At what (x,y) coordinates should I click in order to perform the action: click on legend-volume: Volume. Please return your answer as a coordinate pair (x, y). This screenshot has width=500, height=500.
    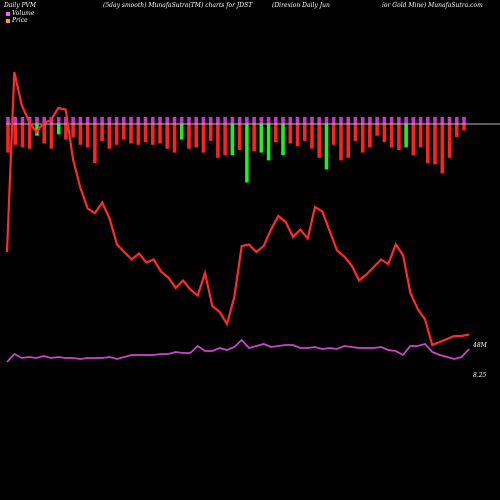
    Looking at the image, I should click on (20, 13).